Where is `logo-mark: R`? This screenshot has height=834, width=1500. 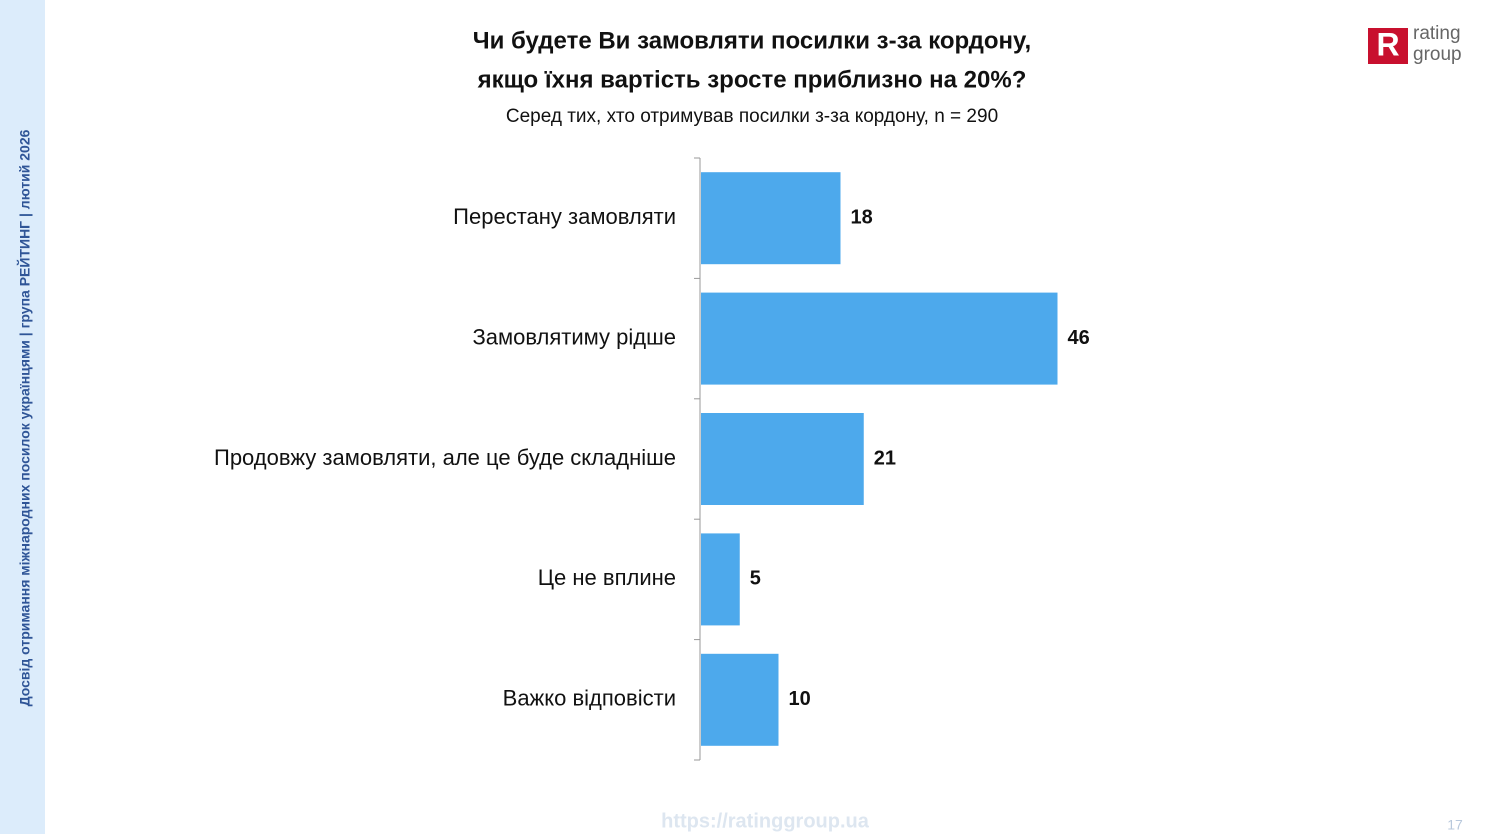
logo-mark: R is located at coordinates (1387, 44).